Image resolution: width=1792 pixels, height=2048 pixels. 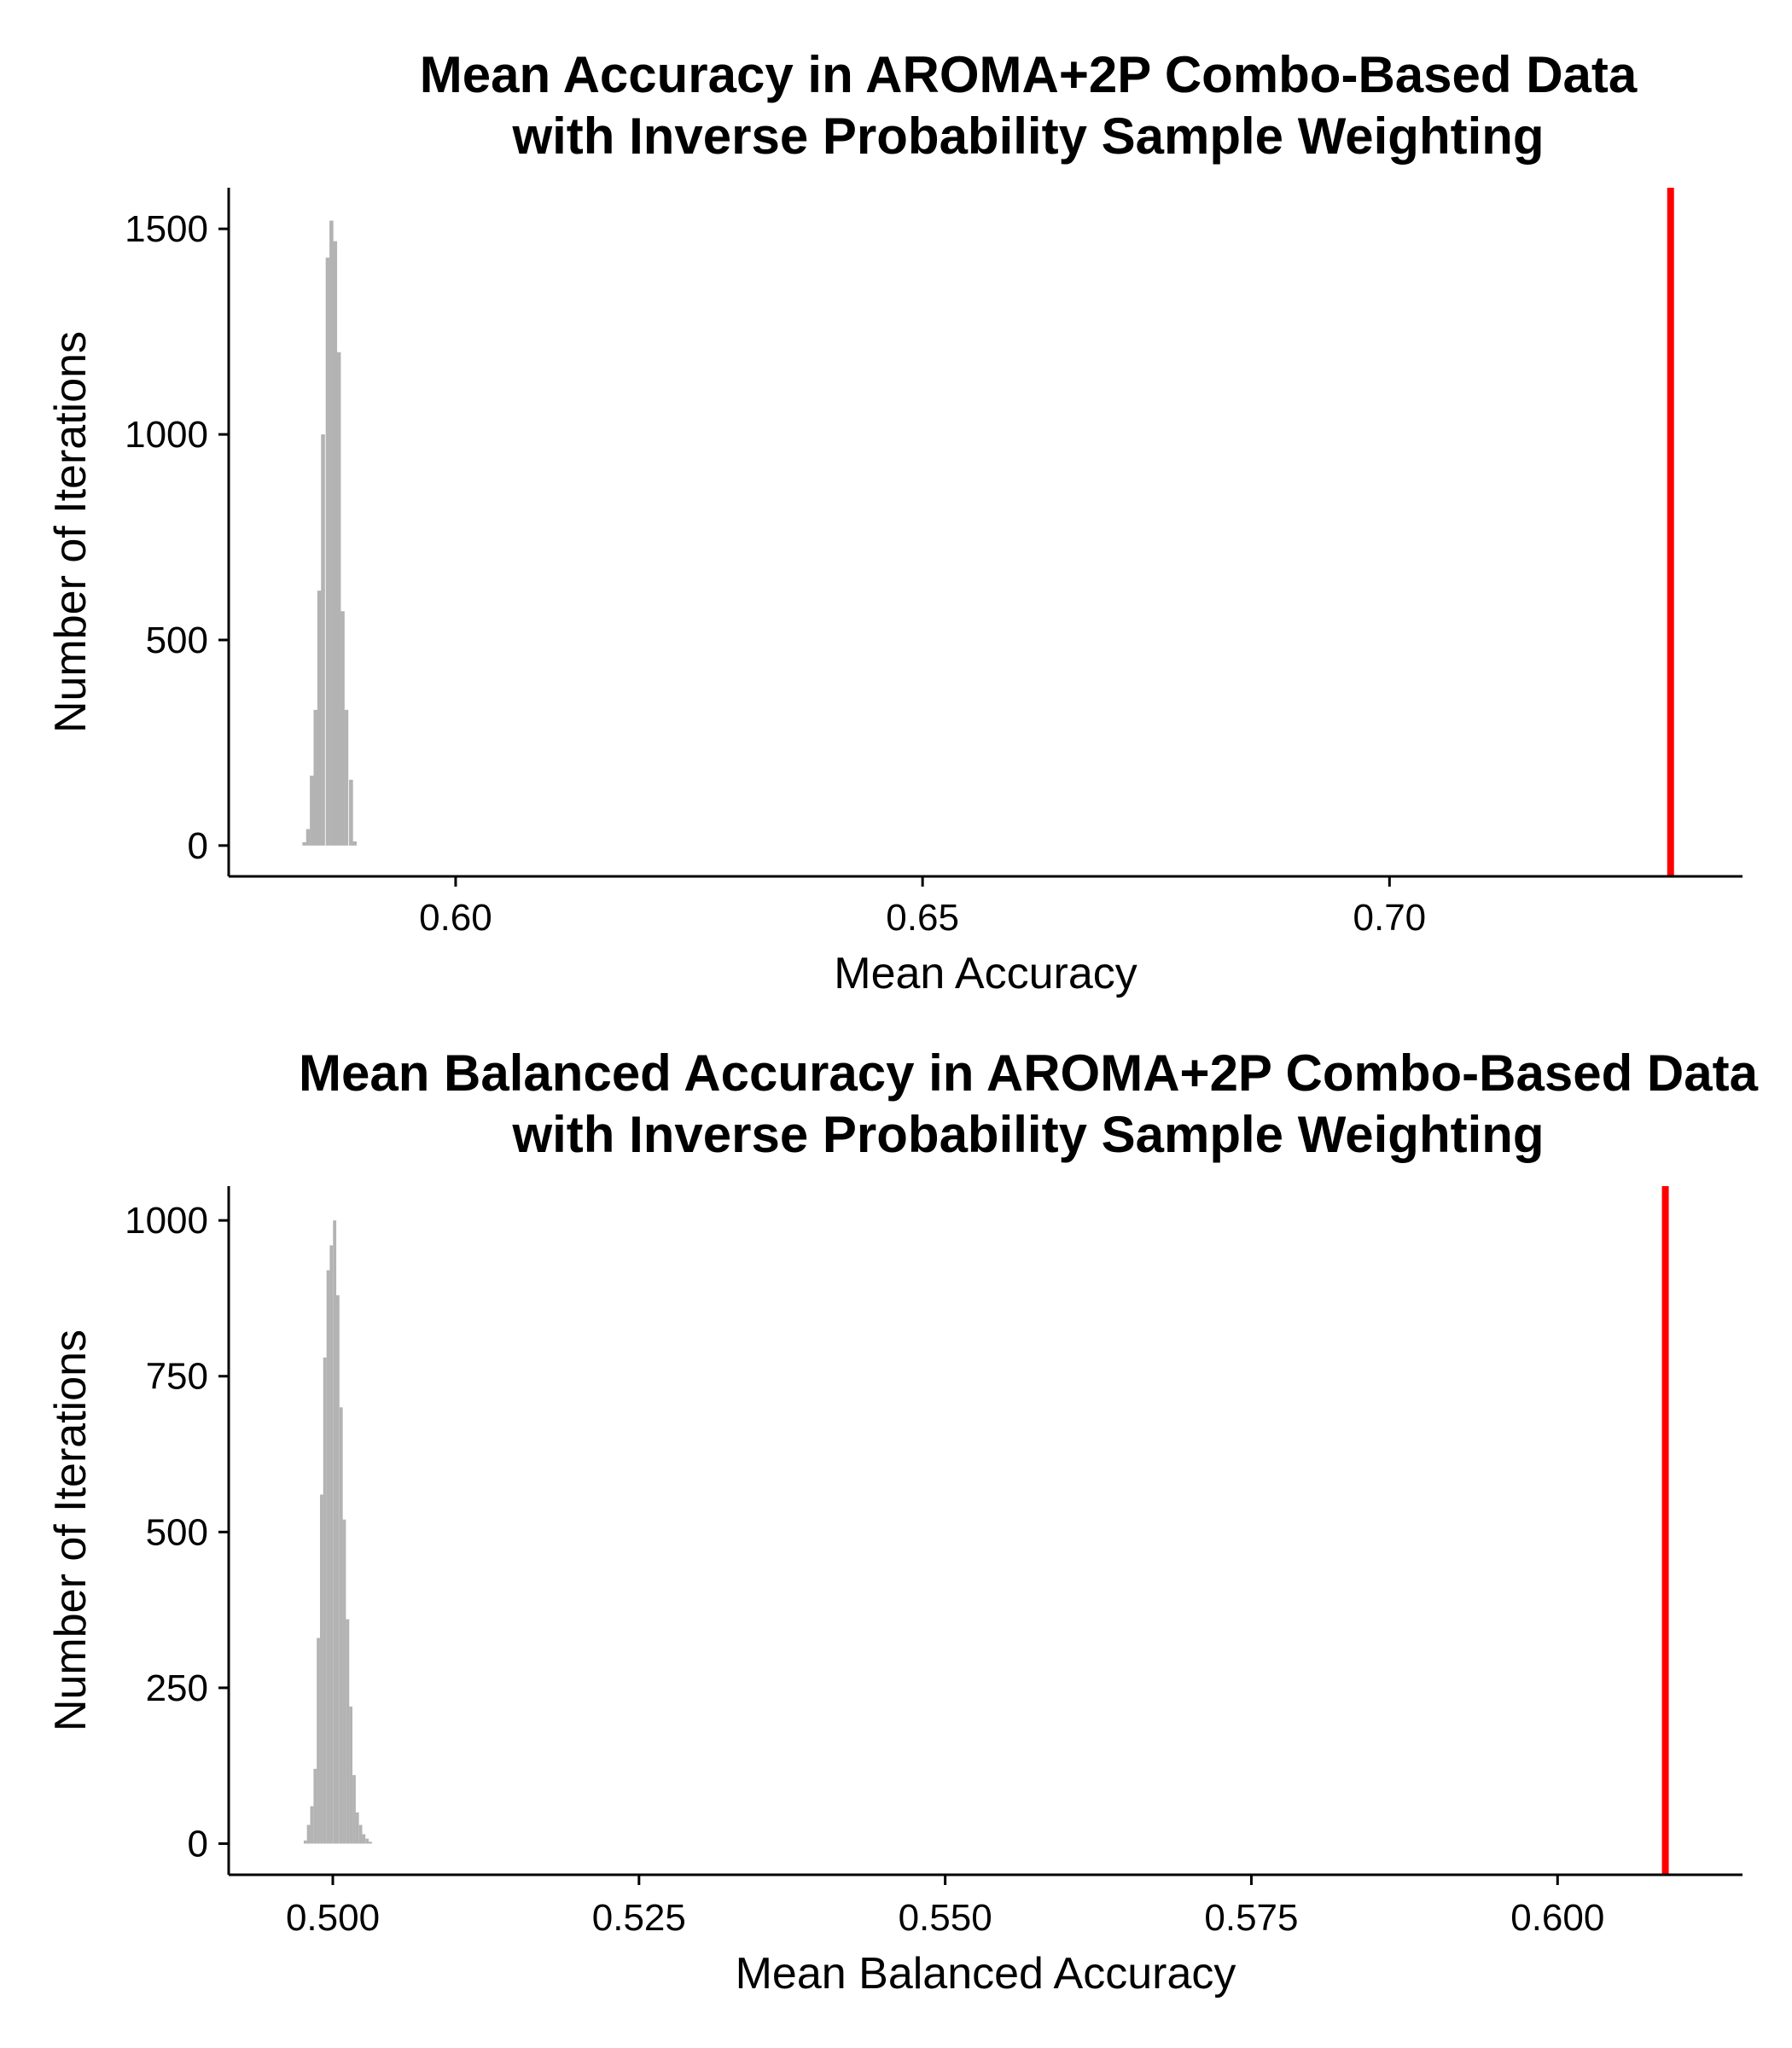 I want to click on x-axis-label: Mean Balanced Accuracy, so click(x=986, y=1974).